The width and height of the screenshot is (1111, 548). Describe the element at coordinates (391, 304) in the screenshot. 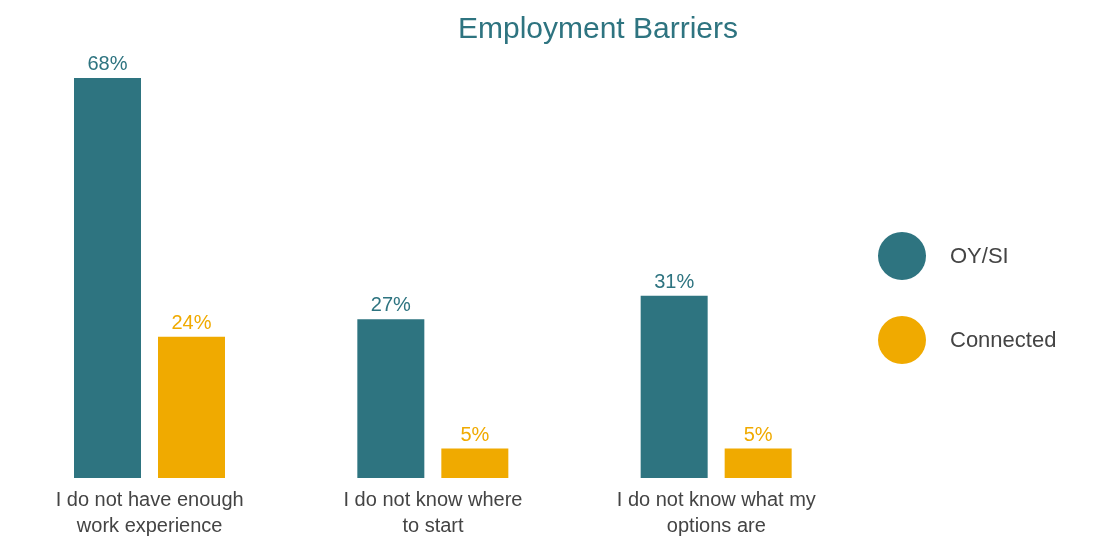

I see `data-label: 27%` at that location.